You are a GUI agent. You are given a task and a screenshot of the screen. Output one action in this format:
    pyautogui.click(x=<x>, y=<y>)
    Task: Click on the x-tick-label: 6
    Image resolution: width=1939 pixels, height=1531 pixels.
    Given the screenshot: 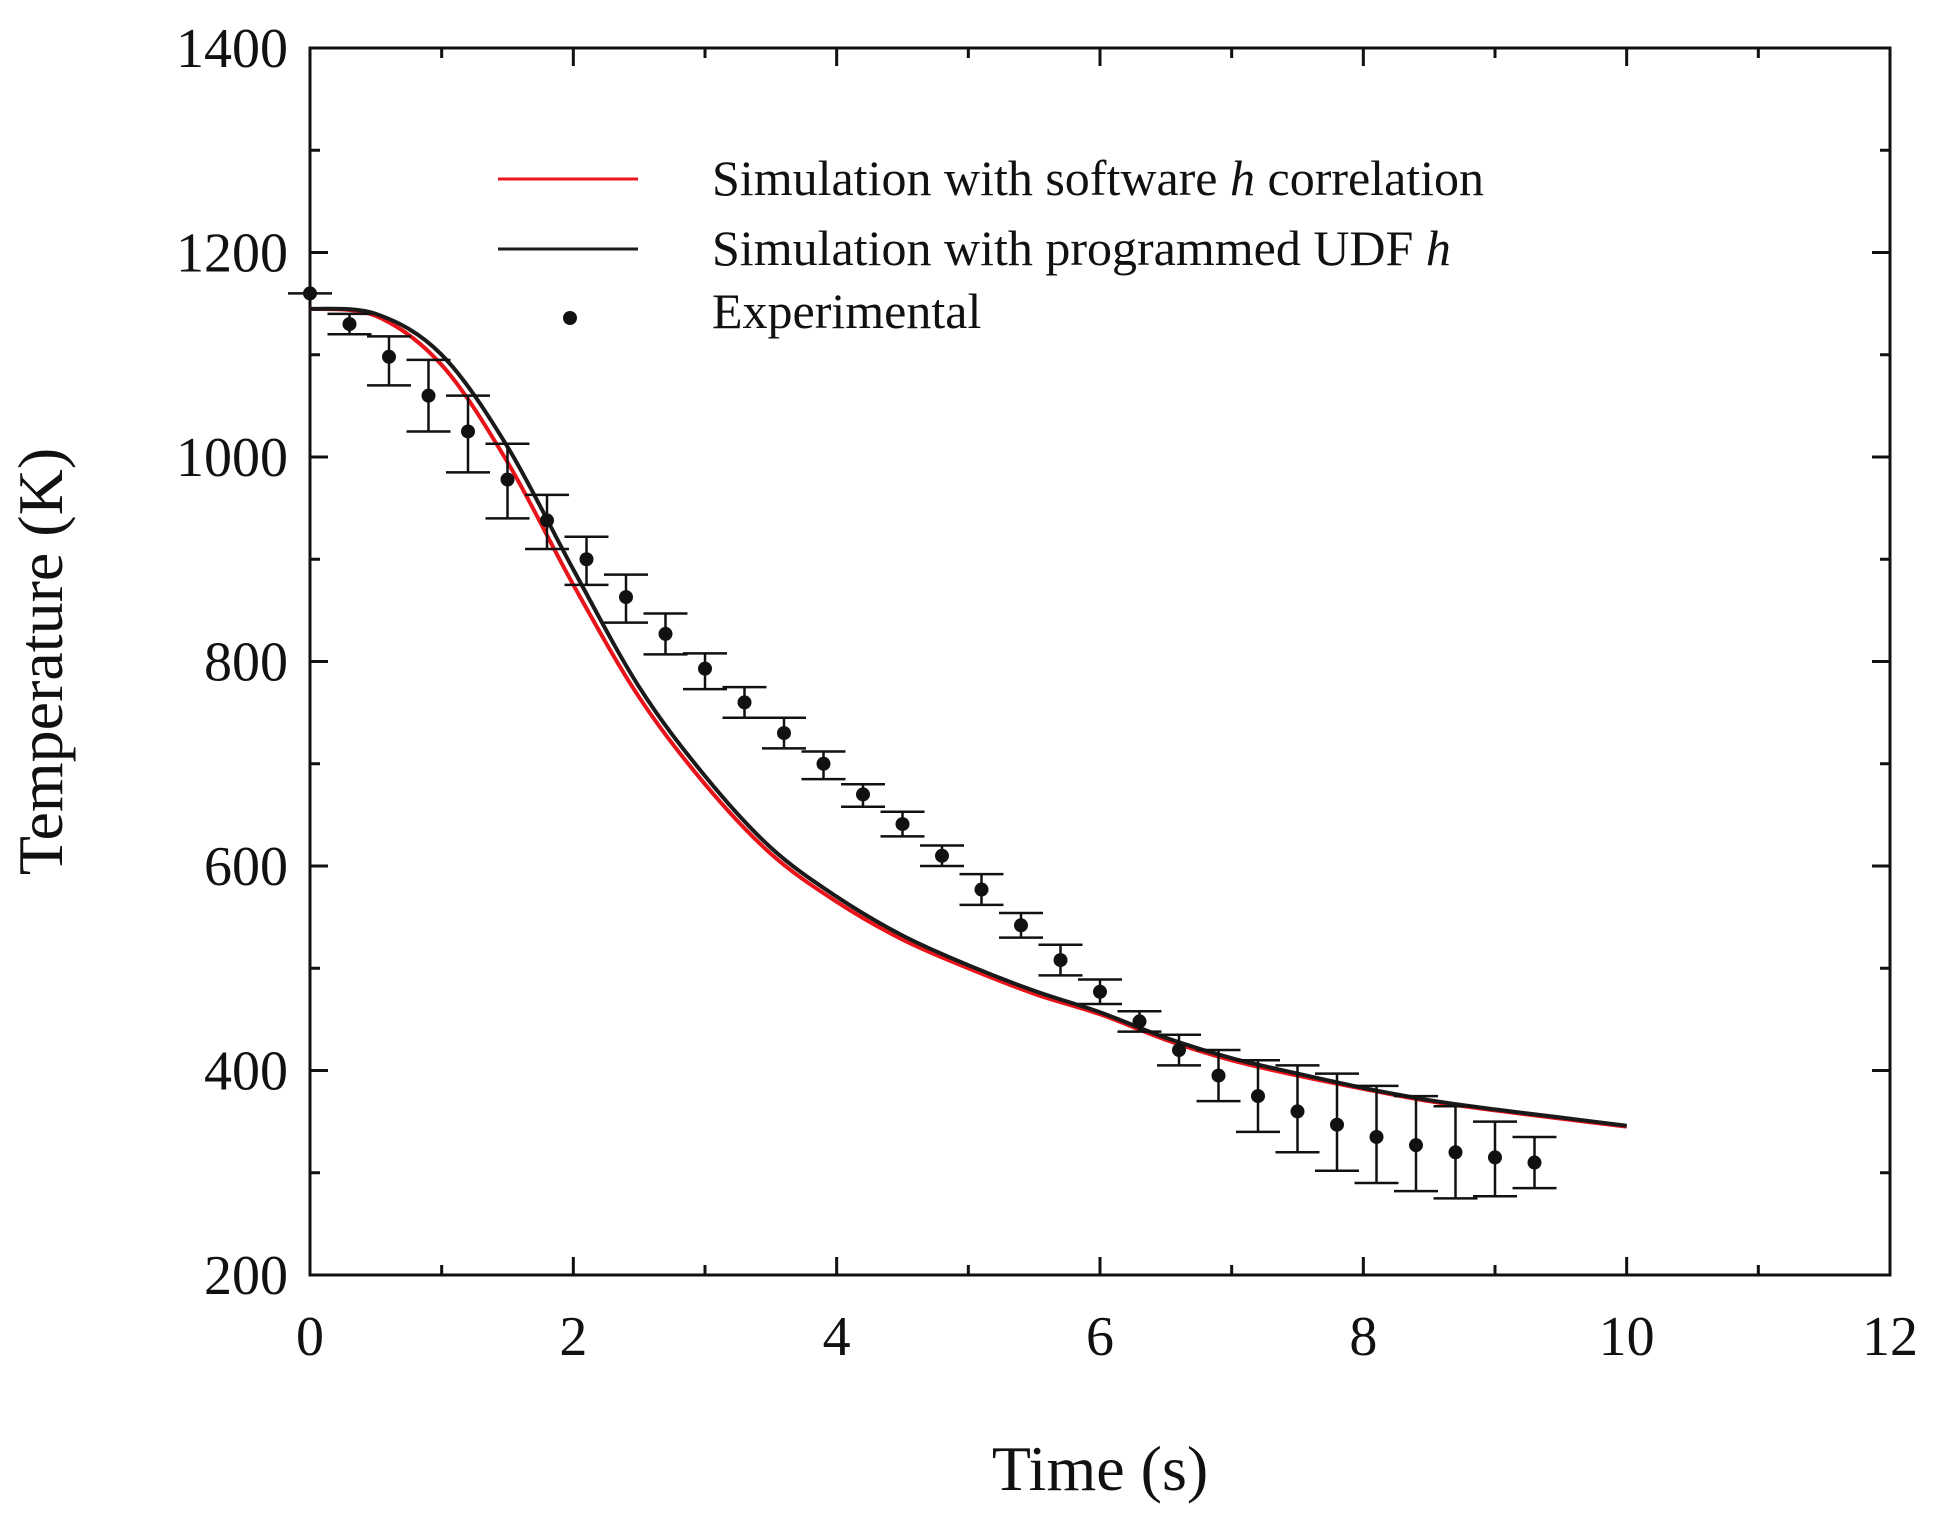 What is the action you would take?
    pyautogui.click(x=1100, y=1337)
    